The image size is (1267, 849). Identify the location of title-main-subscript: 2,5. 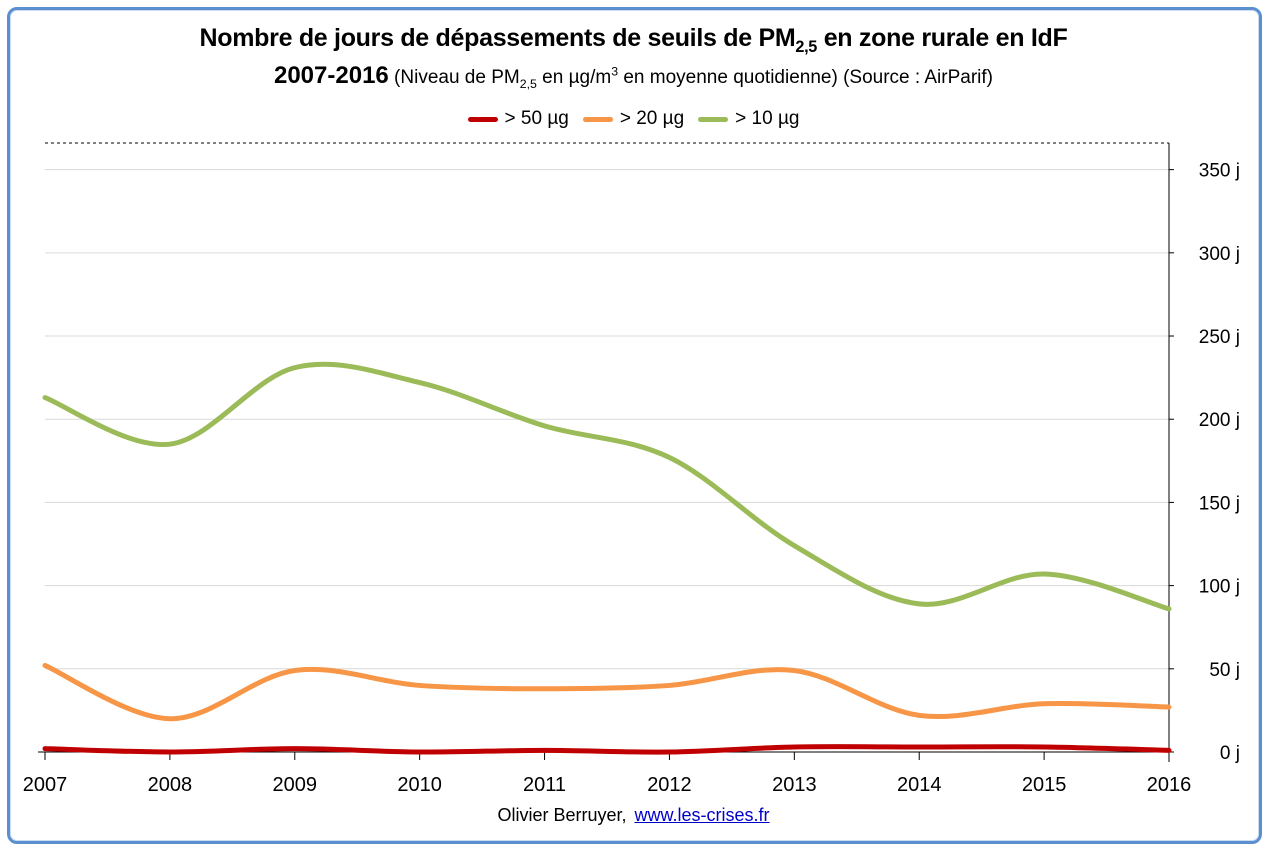
(806, 47).